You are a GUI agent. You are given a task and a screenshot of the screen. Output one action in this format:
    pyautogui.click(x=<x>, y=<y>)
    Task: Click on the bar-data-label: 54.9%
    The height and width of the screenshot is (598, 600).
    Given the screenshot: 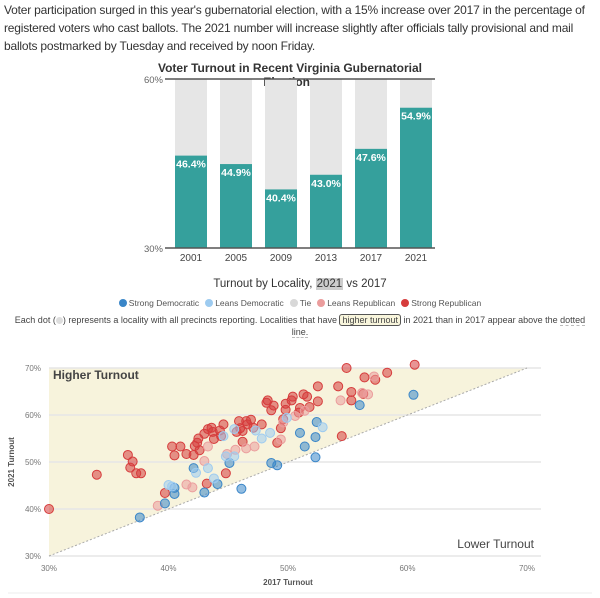 What is the action you would take?
    pyautogui.click(x=416, y=117)
    